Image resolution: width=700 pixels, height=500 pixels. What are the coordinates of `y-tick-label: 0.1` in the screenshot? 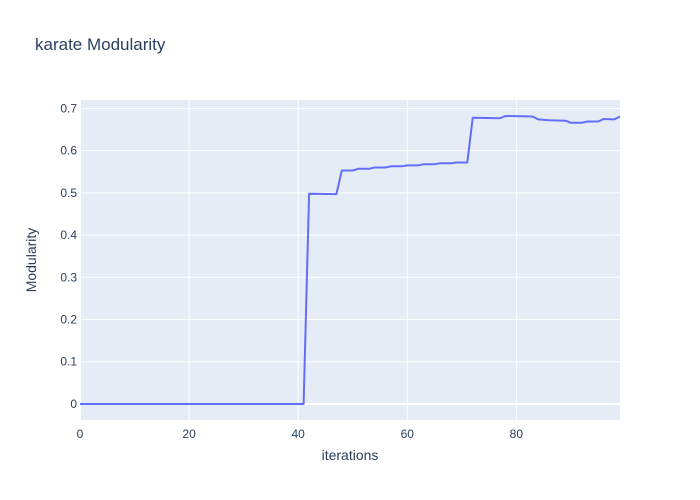 It's located at (68, 362).